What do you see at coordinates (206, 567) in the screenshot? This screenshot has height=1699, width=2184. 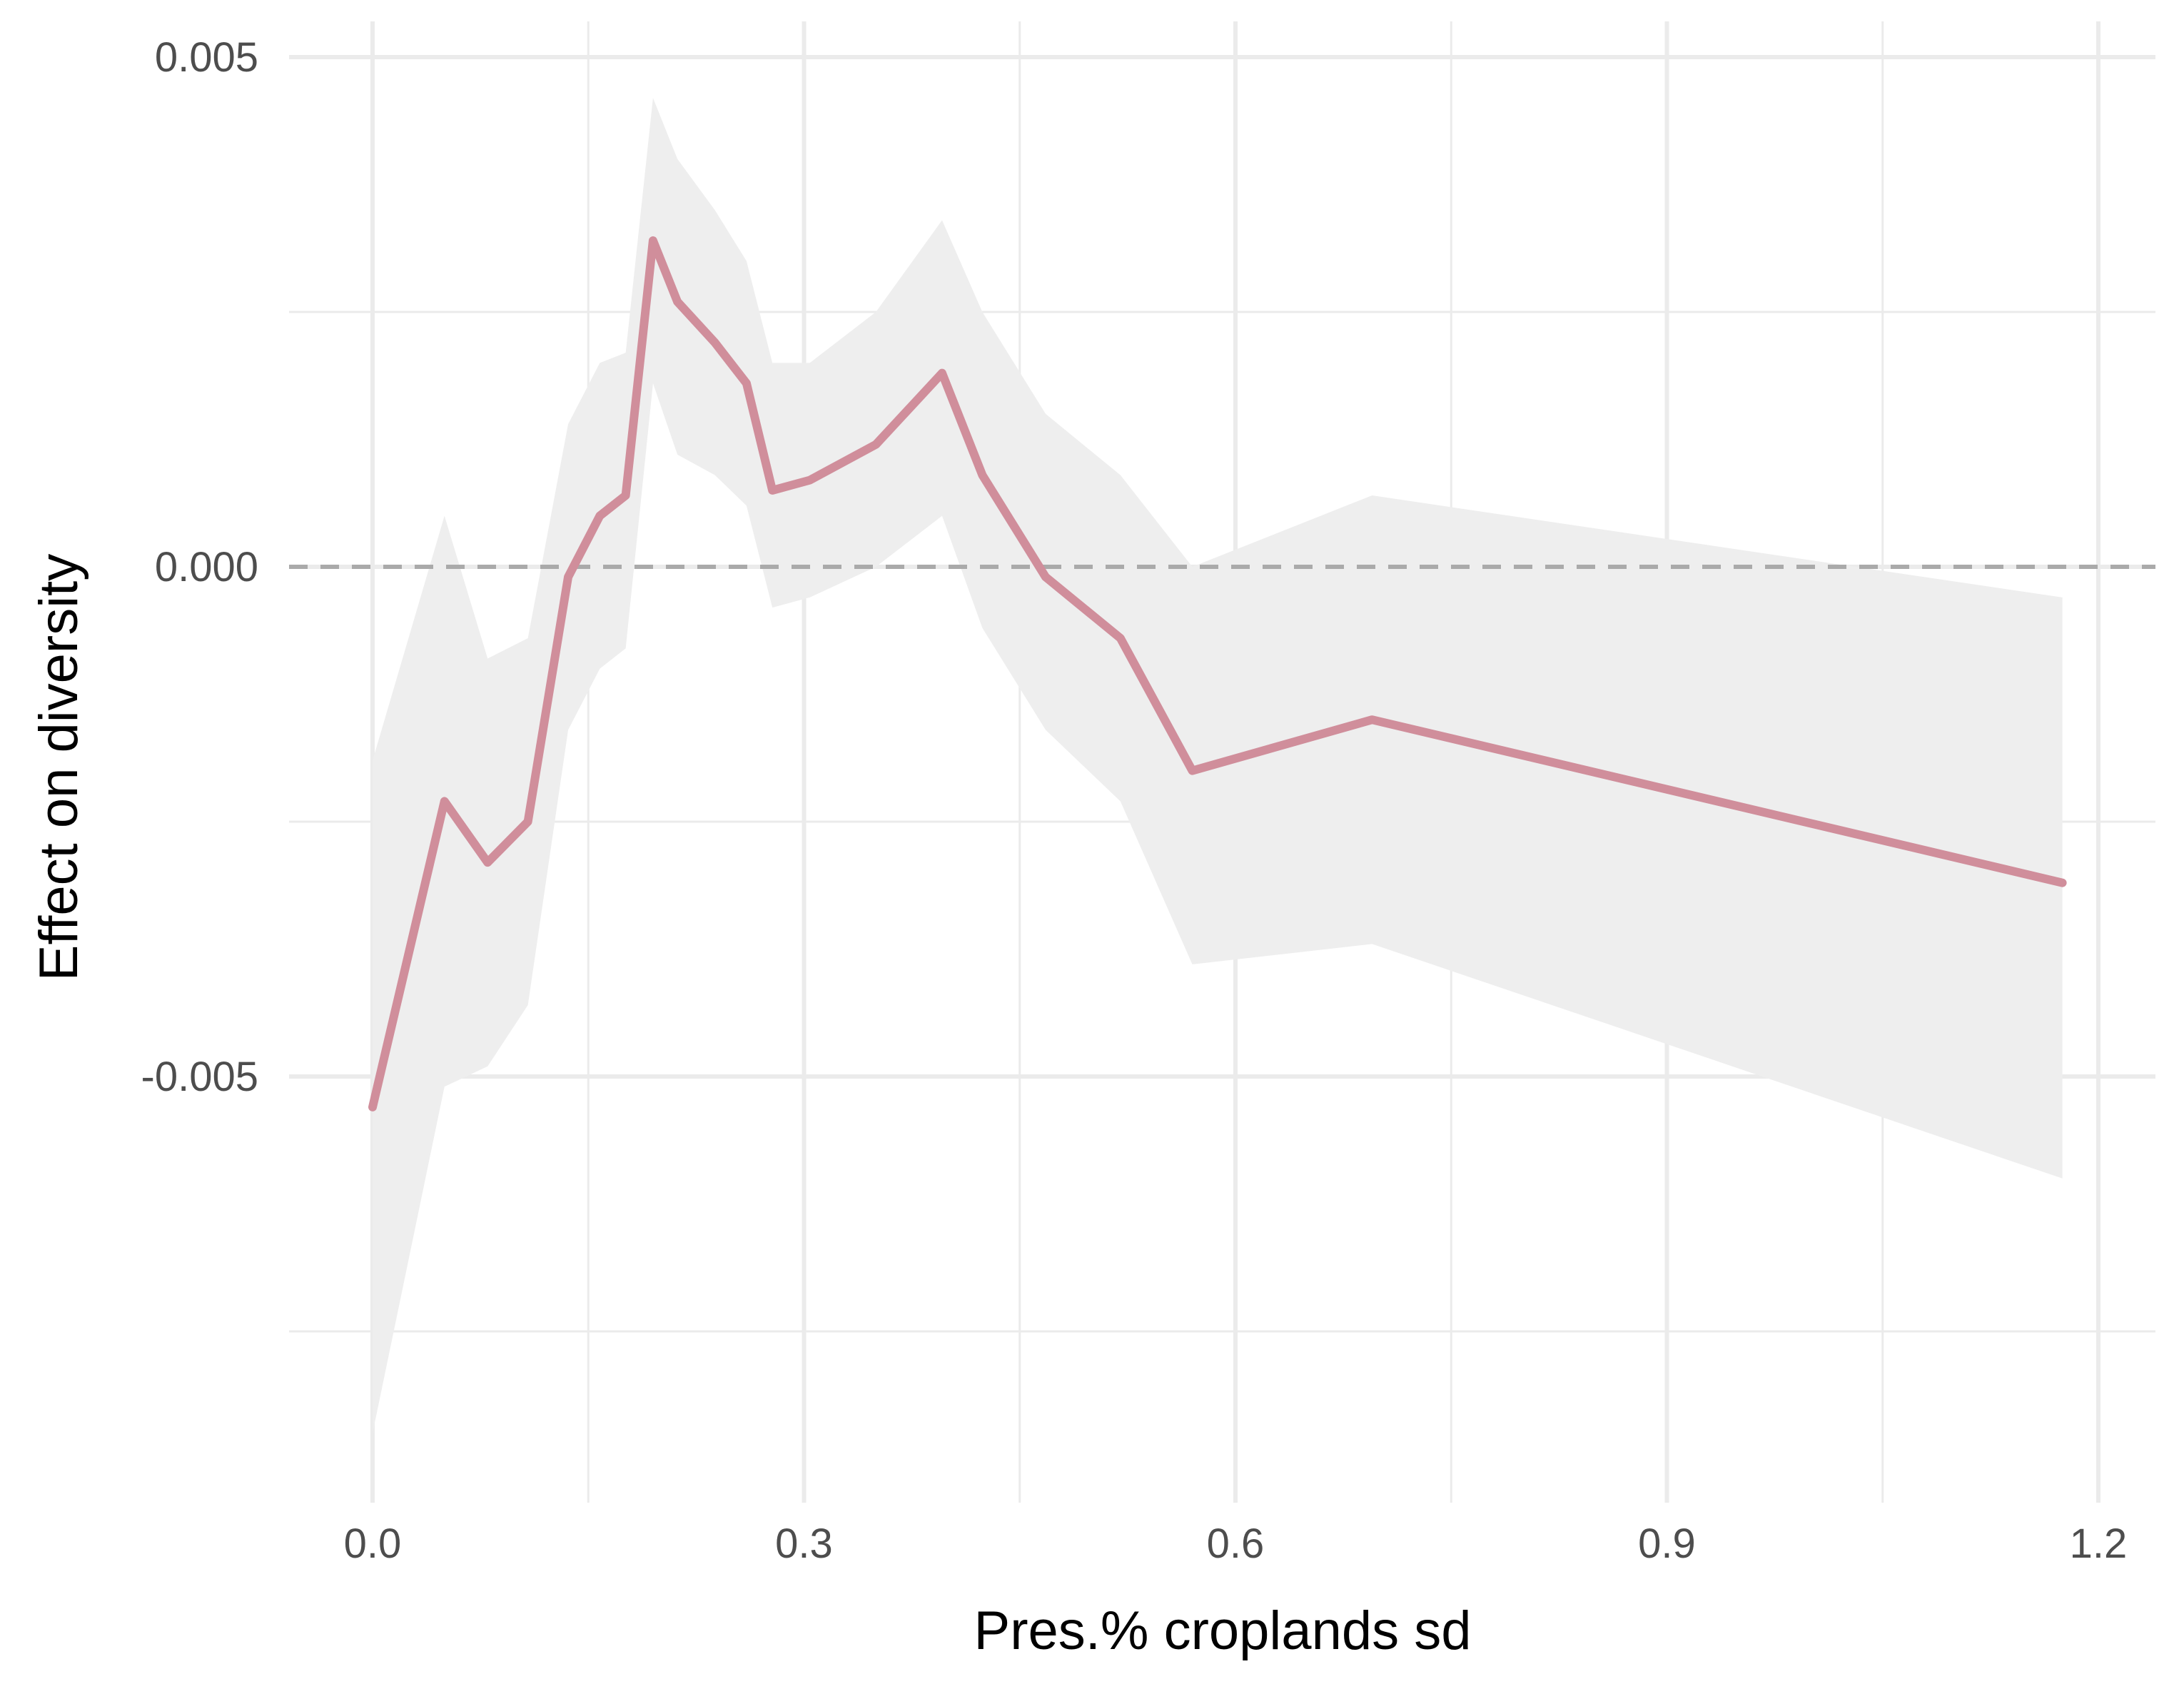 I see `y-tick-label: 0.000` at bounding box center [206, 567].